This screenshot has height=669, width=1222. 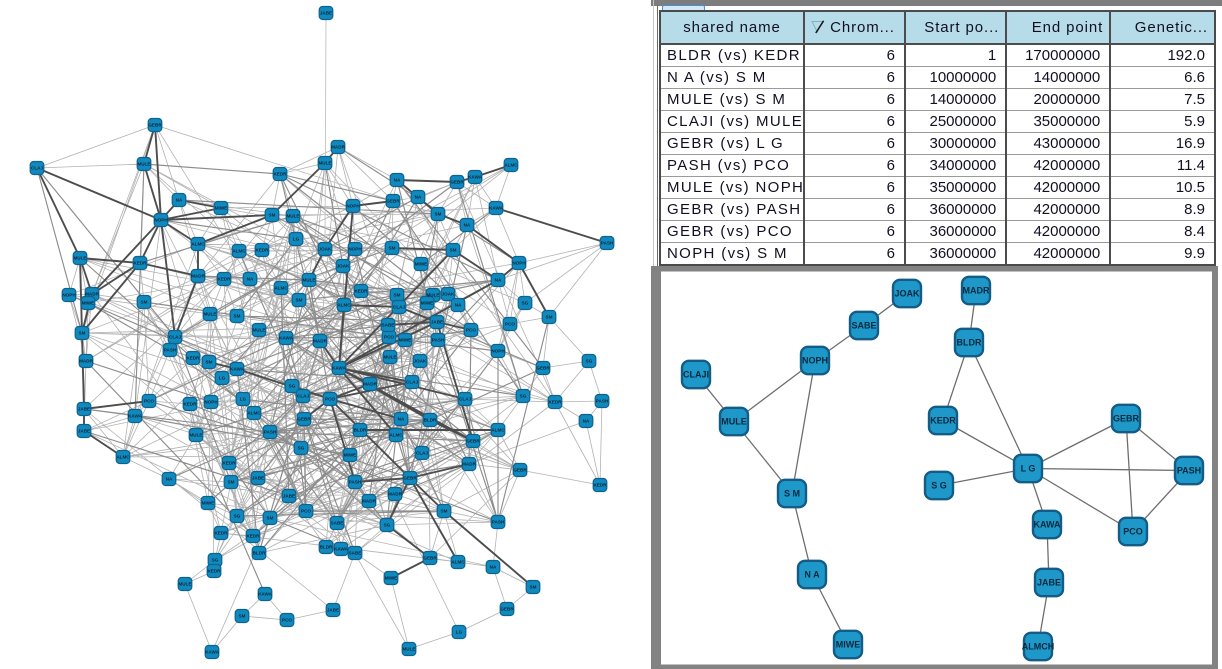 I want to click on svg-text: L G, so click(x=1028, y=468).